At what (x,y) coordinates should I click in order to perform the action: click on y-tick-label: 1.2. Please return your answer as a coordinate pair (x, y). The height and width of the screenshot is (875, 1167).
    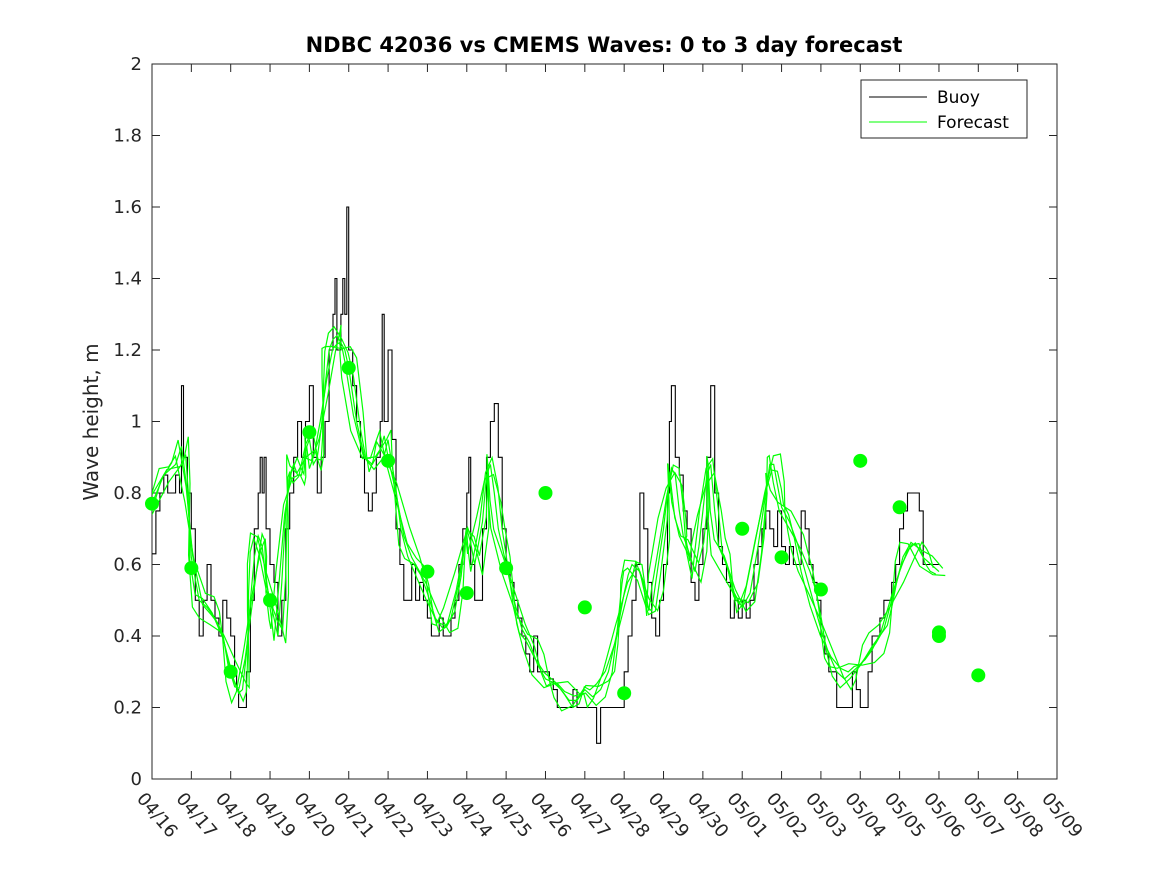
    Looking at the image, I should click on (127, 350).